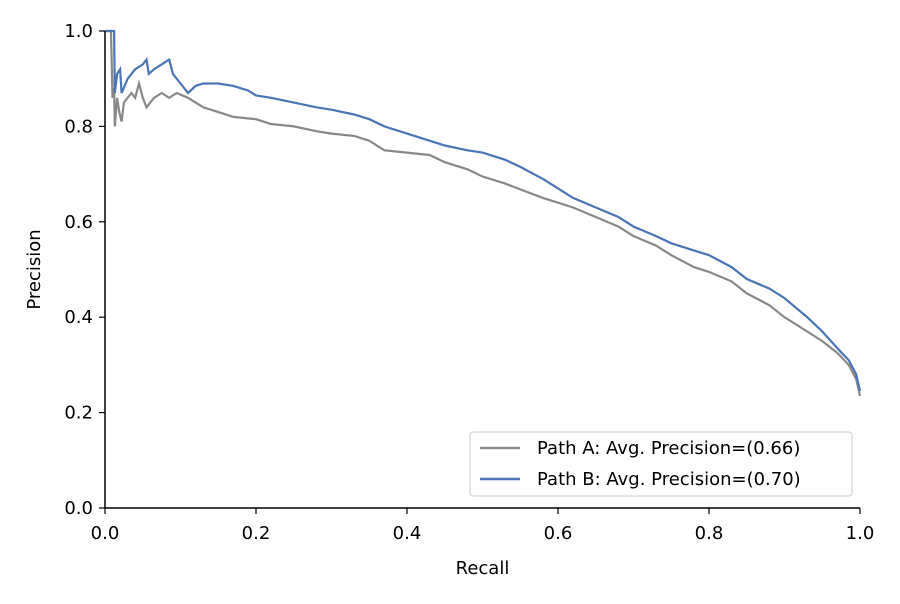 This screenshot has width=900, height=604. What do you see at coordinates (78, 413) in the screenshot?
I see `y-tick-label: 0.2` at bounding box center [78, 413].